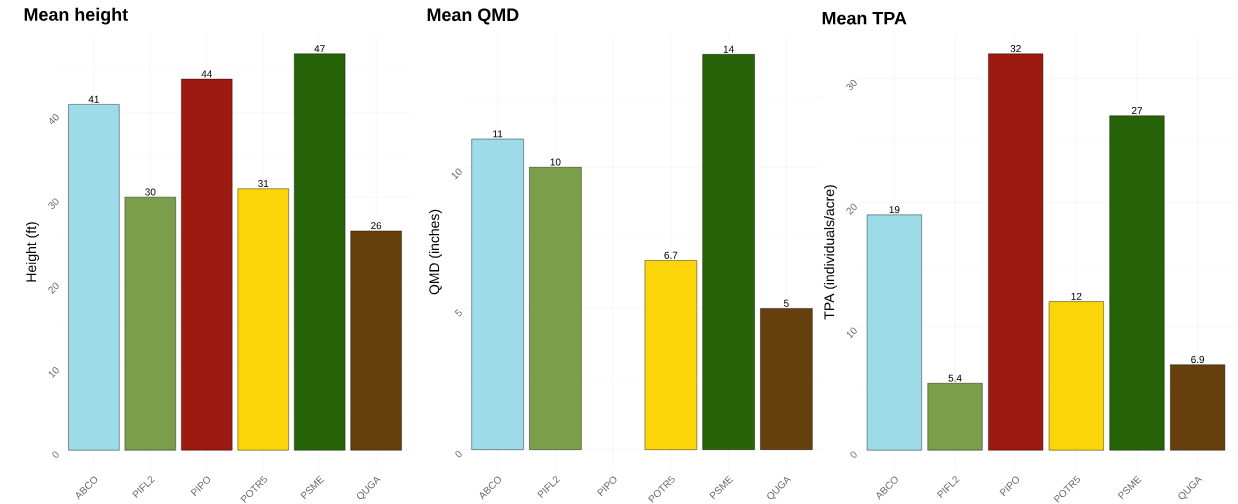 Image resolution: width=1238 pixels, height=504 pixels. I want to click on data-label: 41, so click(93, 99).